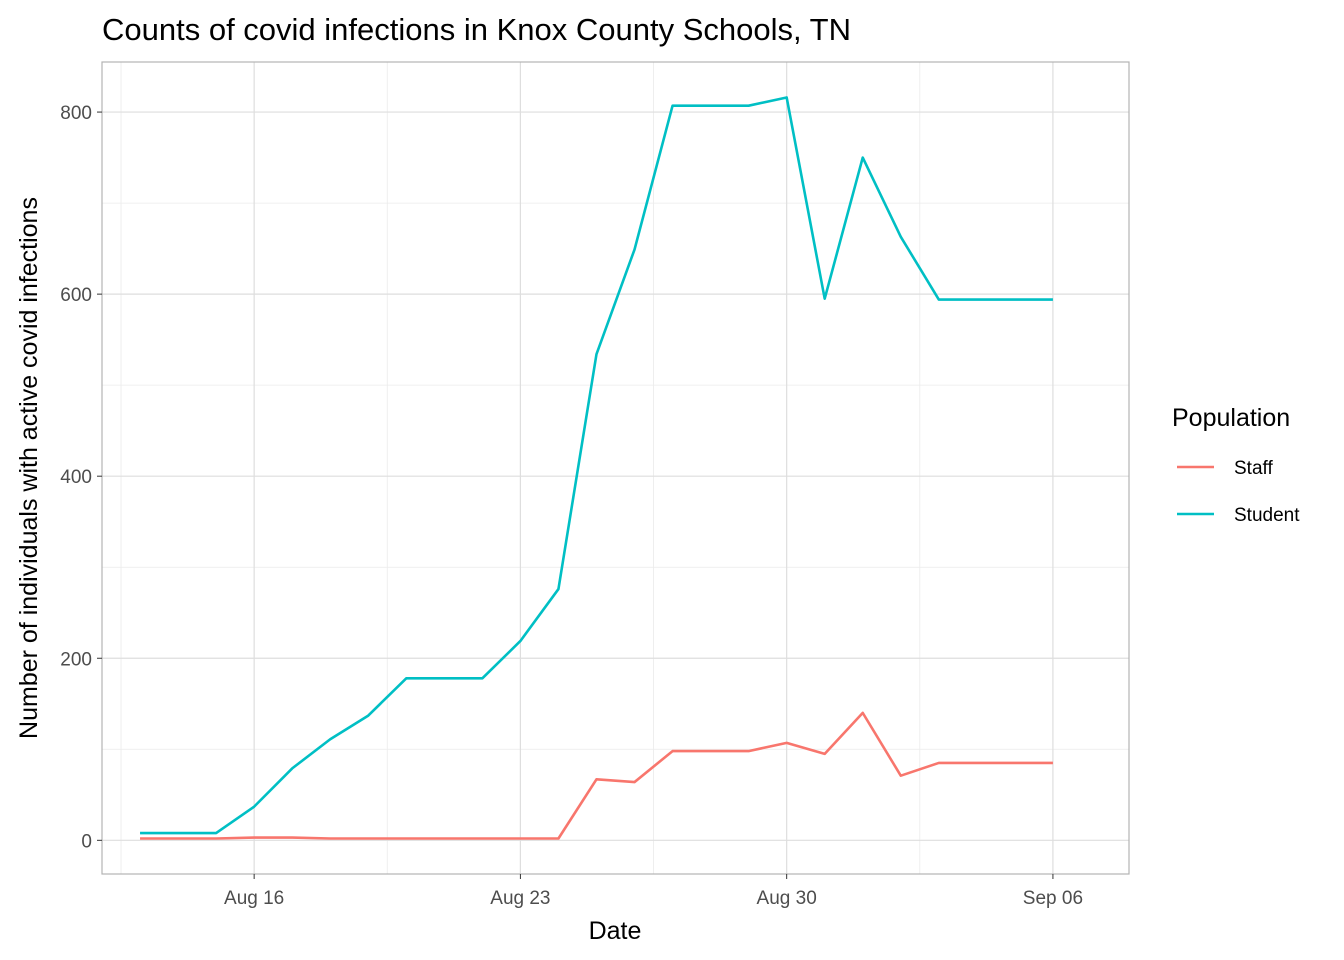  I want to click on legend-title: Population, so click(1231, 418).